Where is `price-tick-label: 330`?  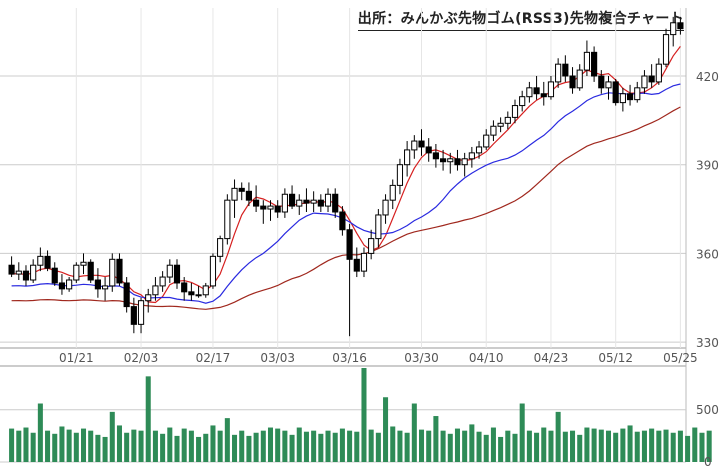 price-tick-label: 330 is located at coordinates (707, 343).